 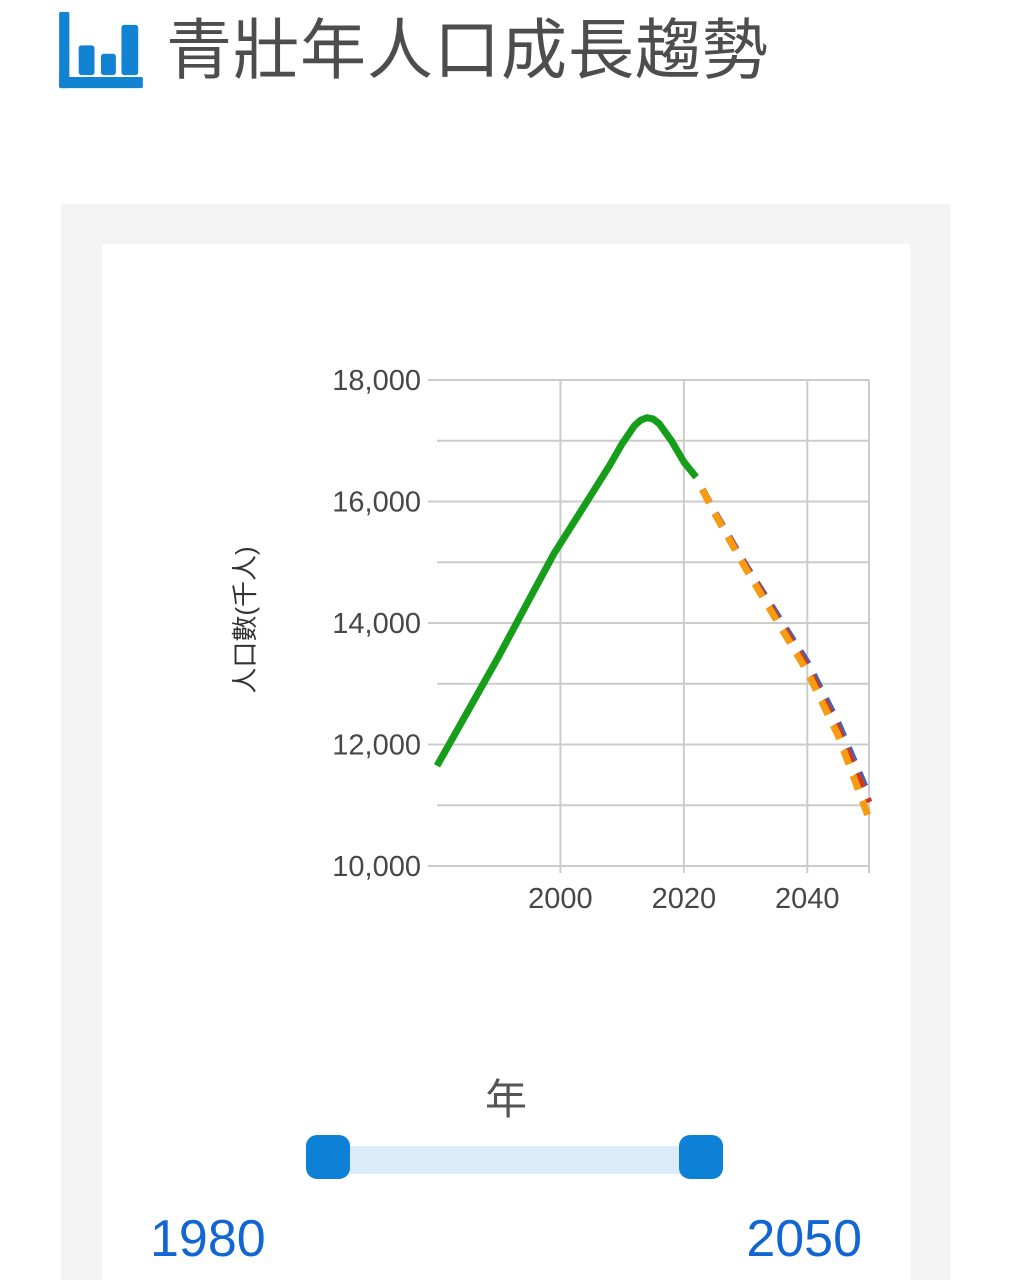 I want to click on svg-text: 2040, so click(x=807, y=899).